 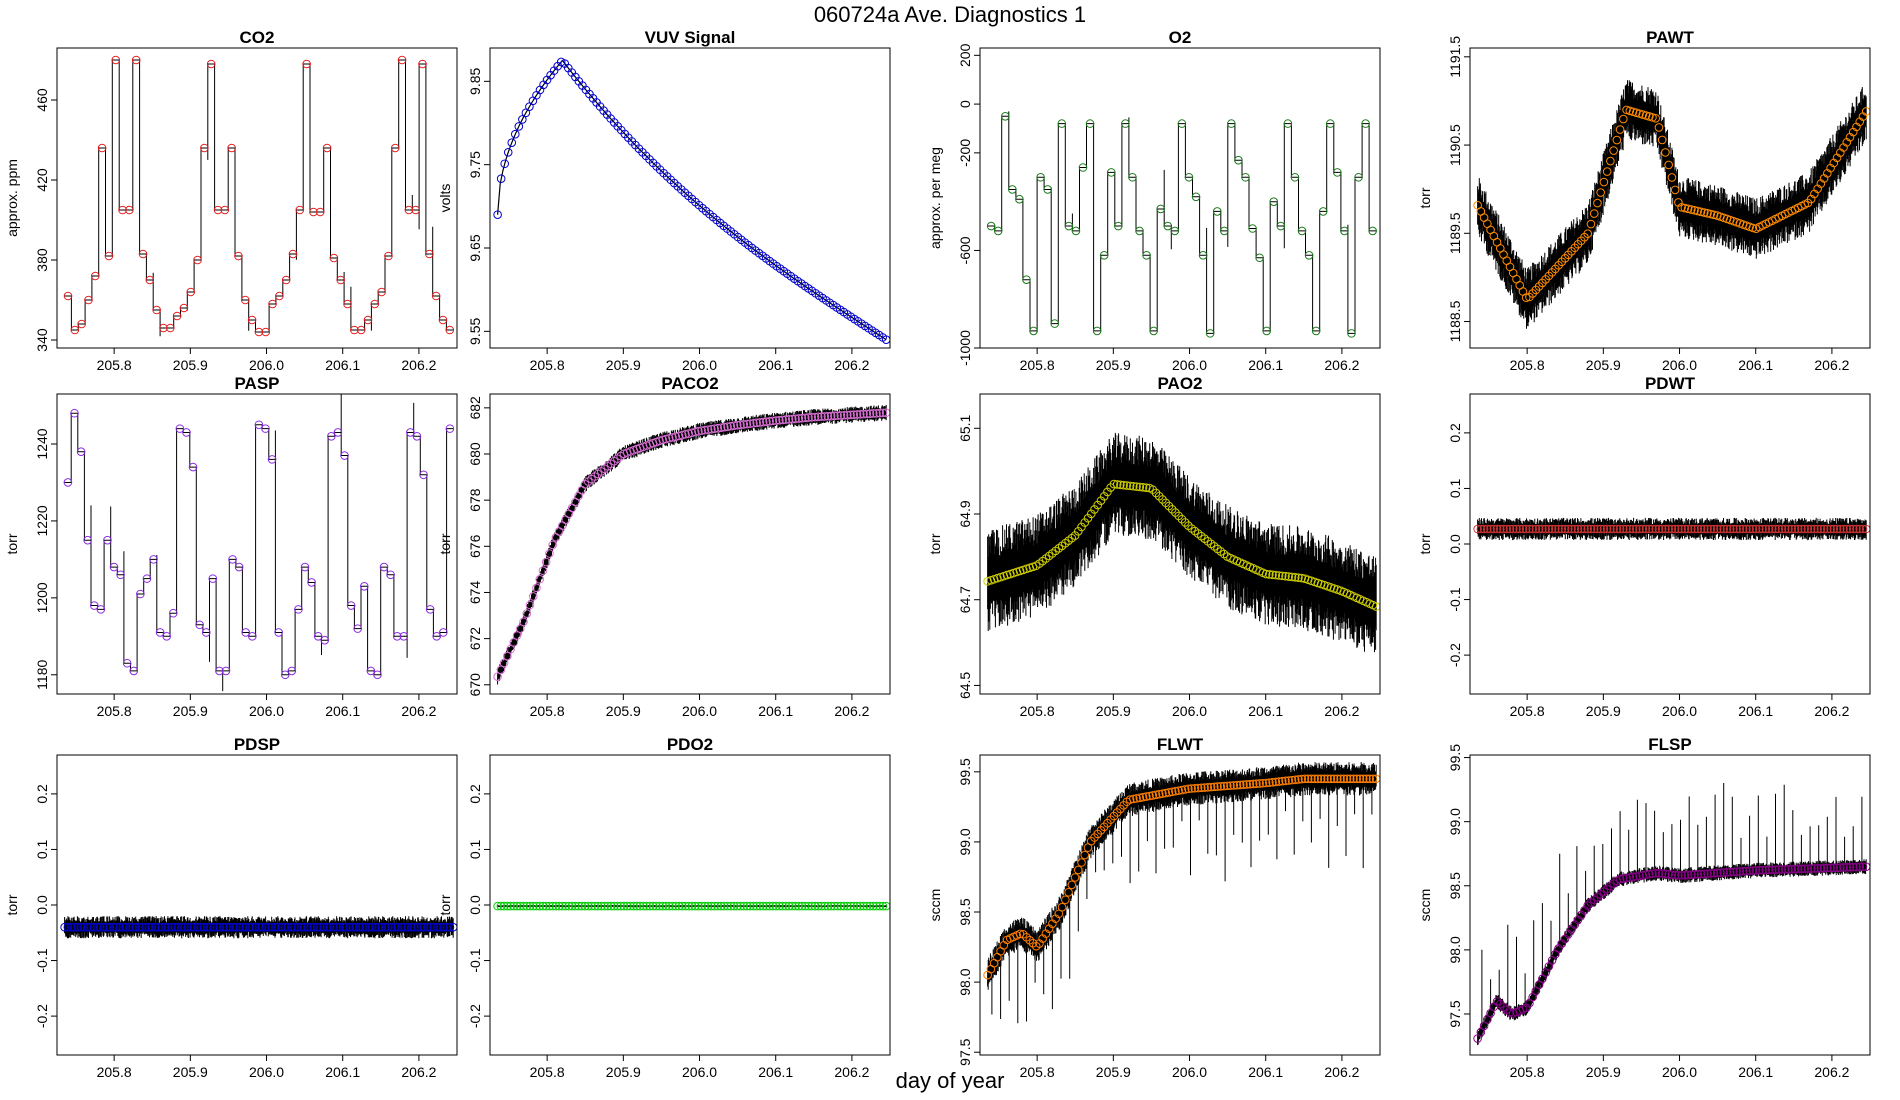 I want to click on x-tick-label: 206.0, so click(x=1679, y=1072).